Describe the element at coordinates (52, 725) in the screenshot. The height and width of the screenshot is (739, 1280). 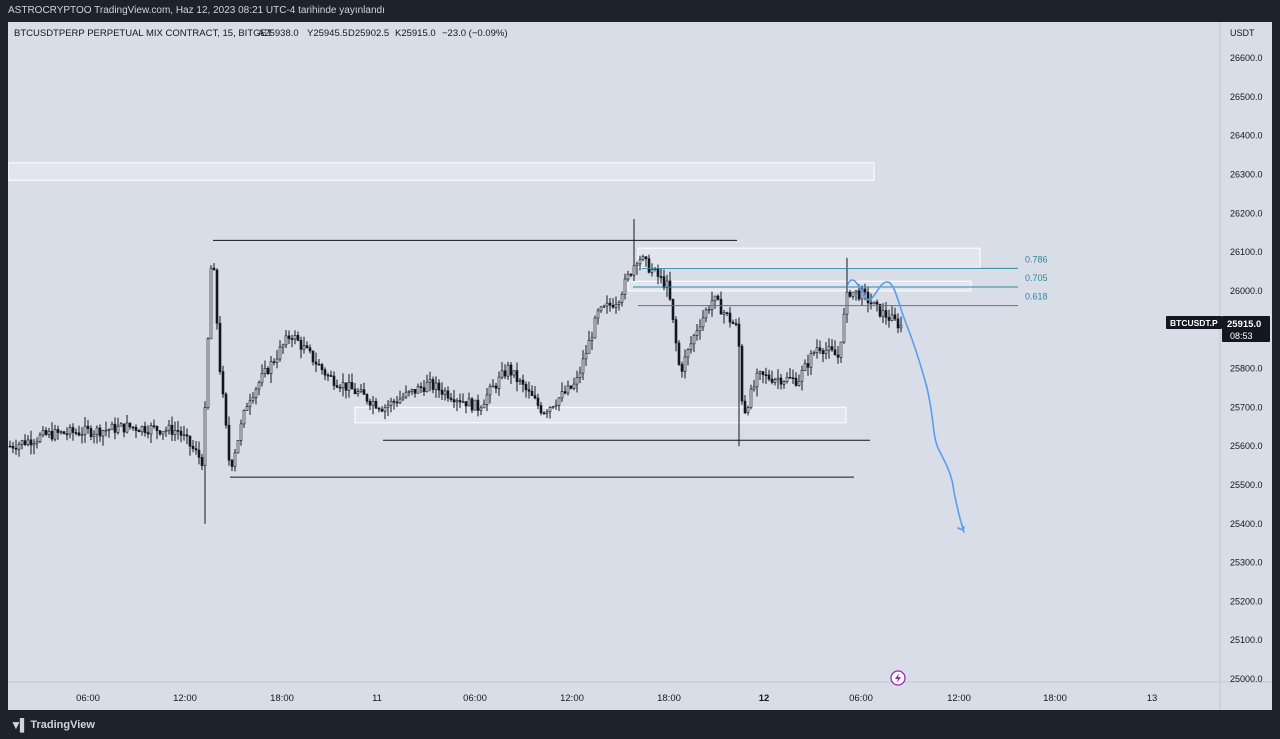
I see `tradingview-logo: ▼▌ TradingView` at that location.